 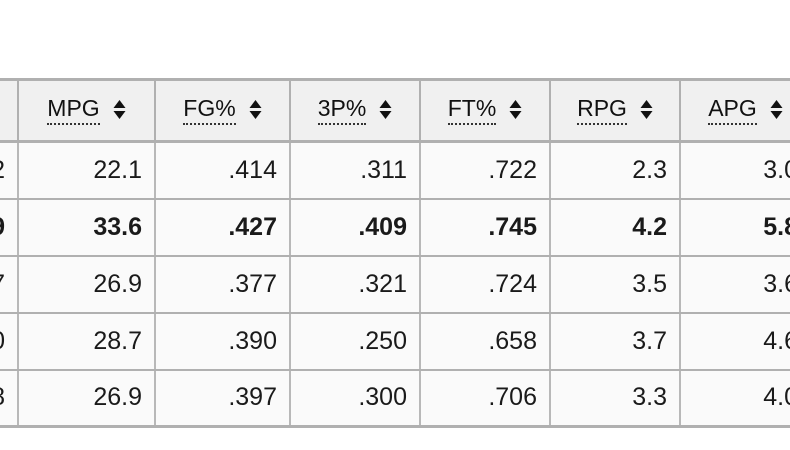 What do you see at coordinates (355, 170) in the screenshot?
I see `cell-3p-percent: .311` at bounding box center [355, 170].